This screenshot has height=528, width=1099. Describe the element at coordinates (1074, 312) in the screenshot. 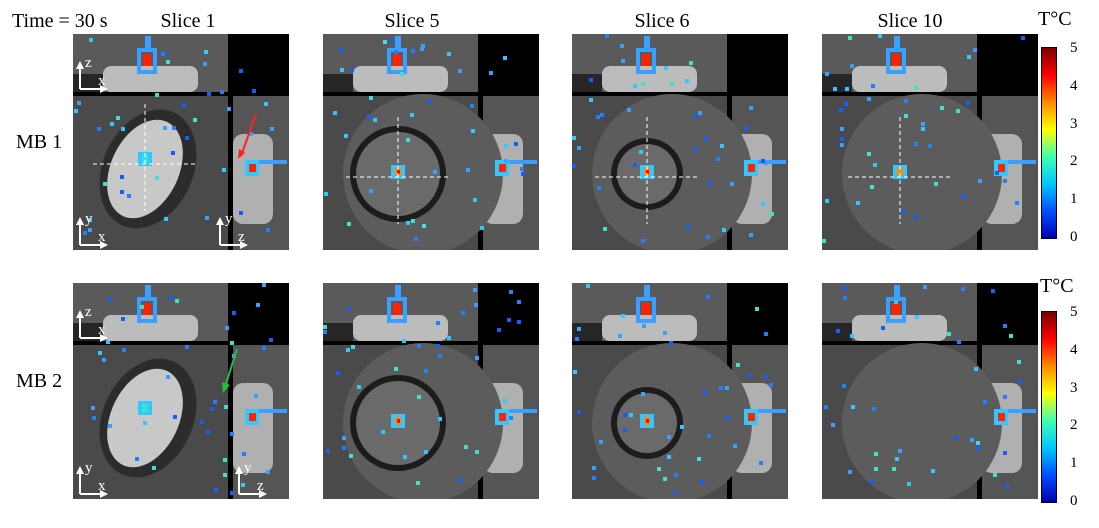

I see `colorbar-mb2-tick-5: 5` at that location.